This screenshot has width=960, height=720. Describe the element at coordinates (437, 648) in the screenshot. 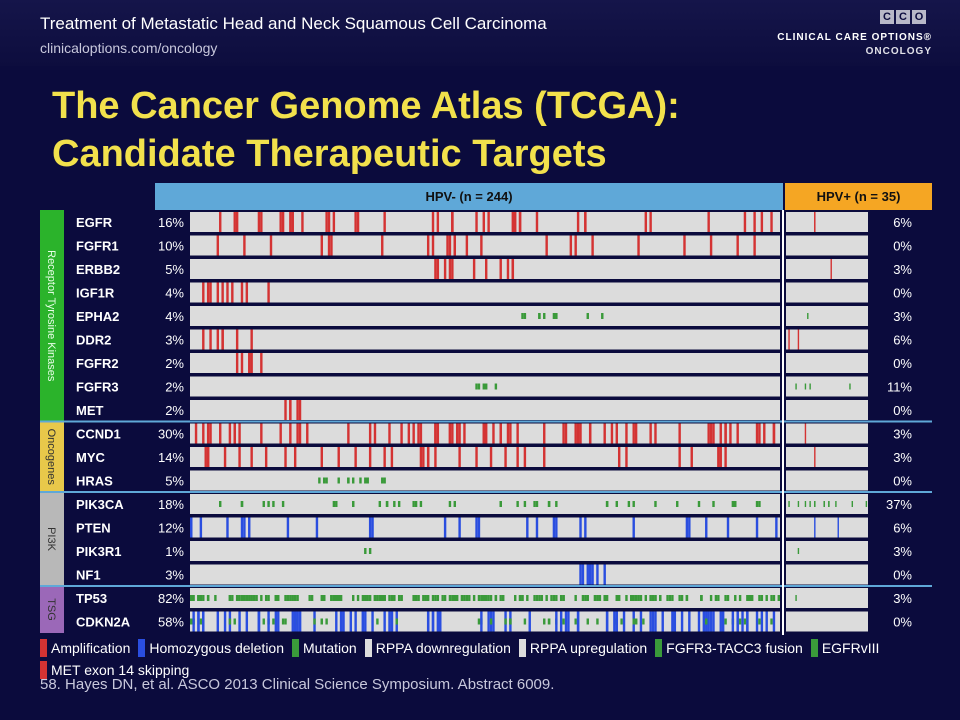

I see `legend-item: RPPA downregulation` at that location.